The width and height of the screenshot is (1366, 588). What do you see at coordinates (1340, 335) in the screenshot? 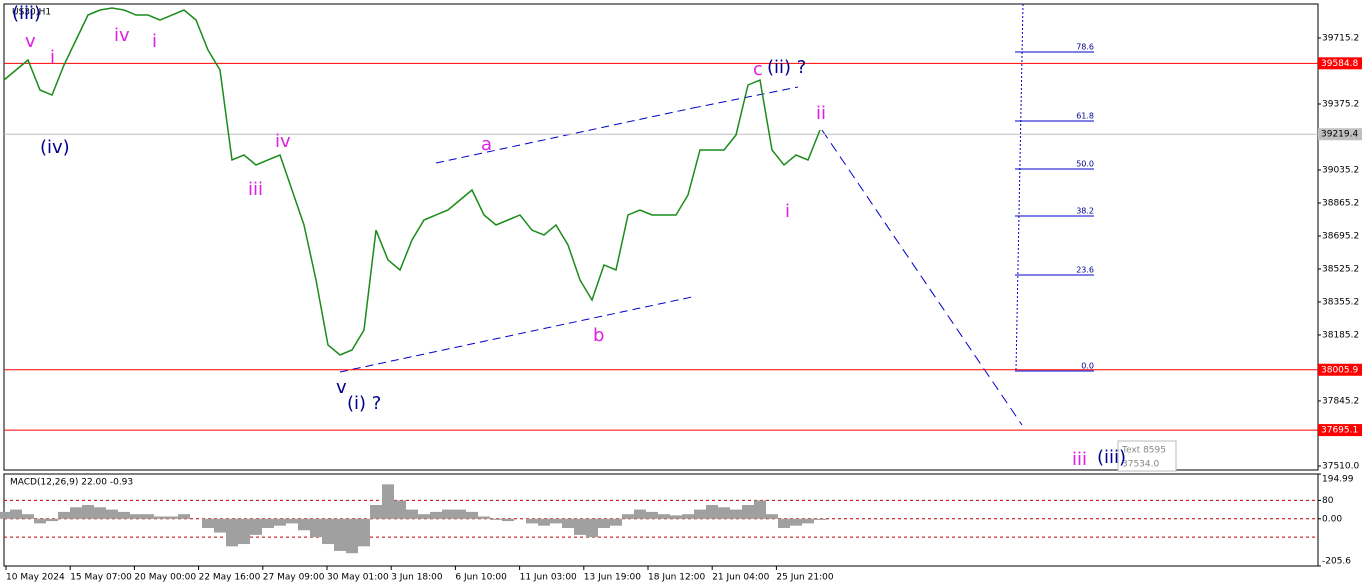
I see `y-tick-label: 38185.2` at bounding box center [1340, 335].